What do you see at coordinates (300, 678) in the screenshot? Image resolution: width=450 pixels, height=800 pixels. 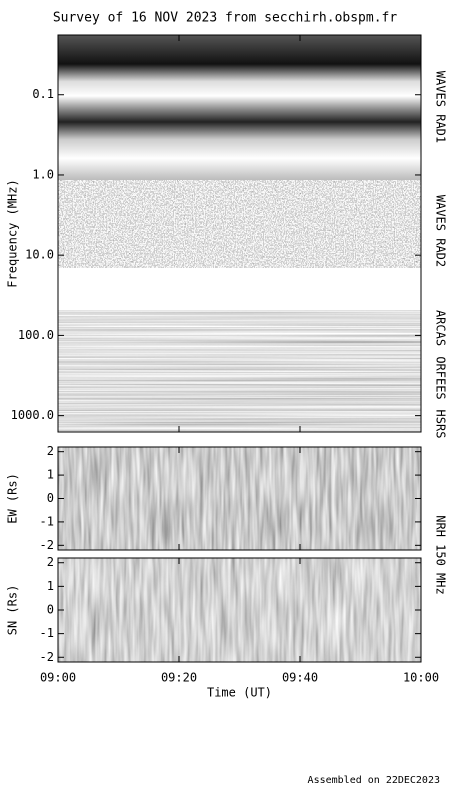 I see `x-tick-label: 09:40` at bounding box center [300, 678].